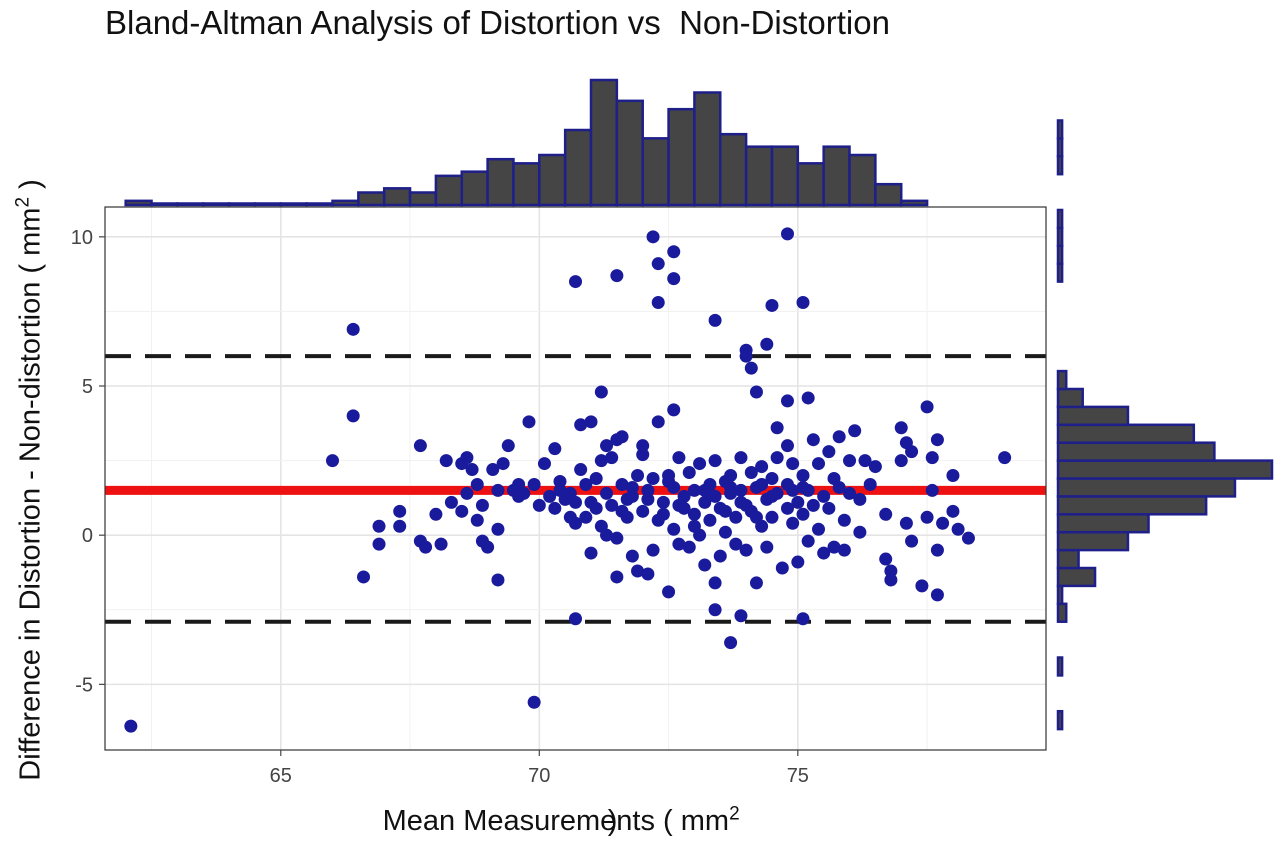 The height and width of the screenshot is (847, 1280). What do you see at coordinates (82, 238) in the screenshot?
I see `y-tick-label: 10` at bounding box center [82, 238].